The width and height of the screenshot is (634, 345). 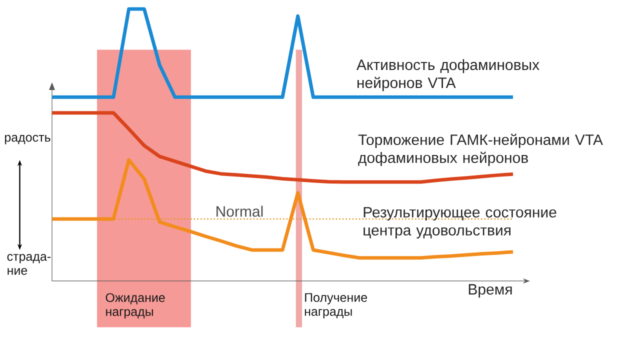 What do you see at coordinates (239, 211) in the screenshot?
I see `ref-line-label: Normal` at bounding box center [239, 211].